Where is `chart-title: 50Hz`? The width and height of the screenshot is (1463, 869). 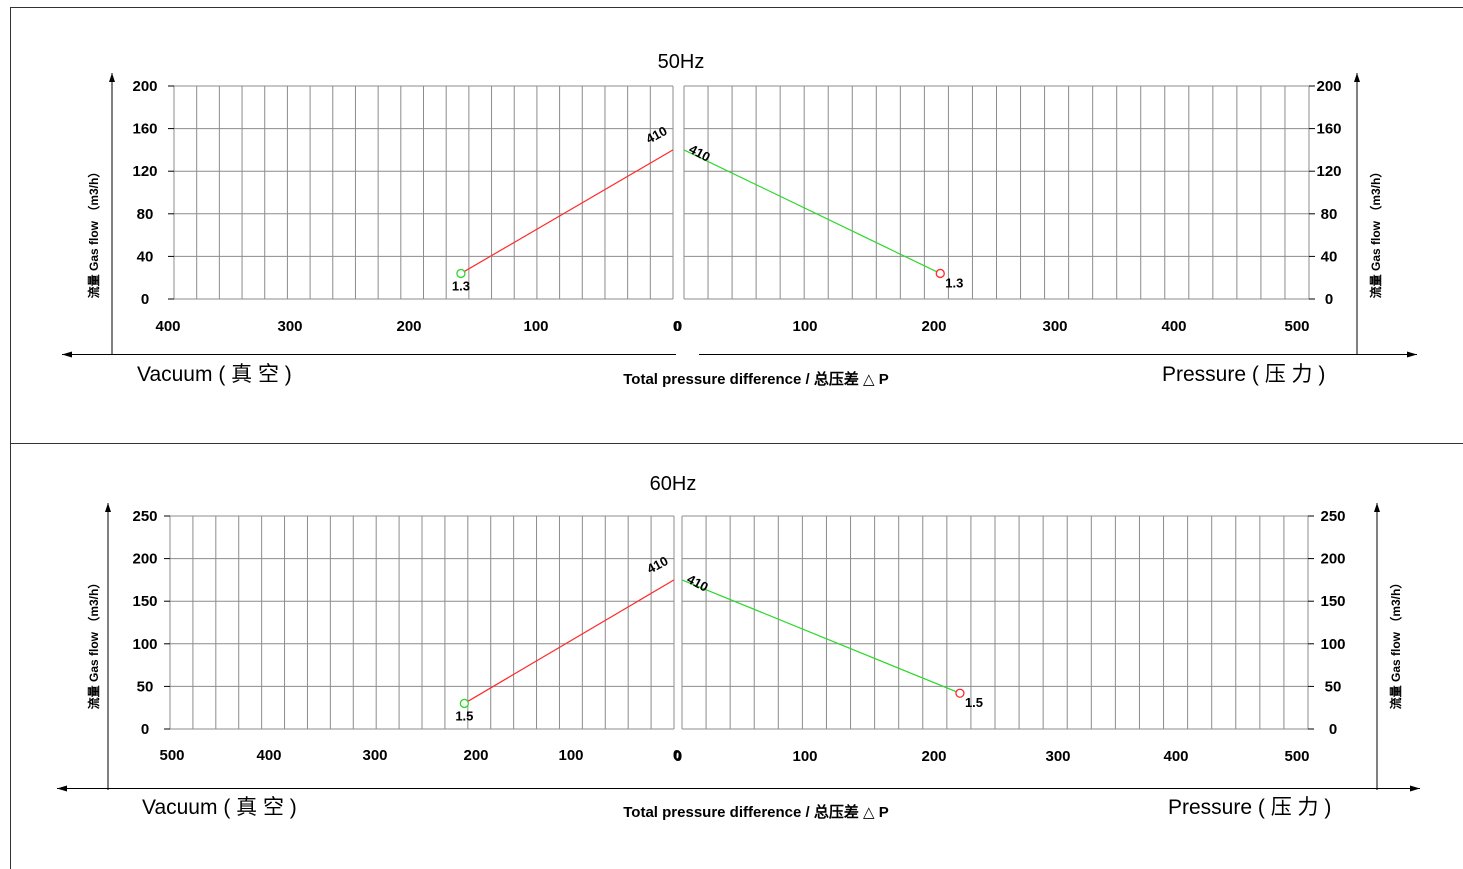
chart-title: 50Hz is located at coordinates (681, 62).